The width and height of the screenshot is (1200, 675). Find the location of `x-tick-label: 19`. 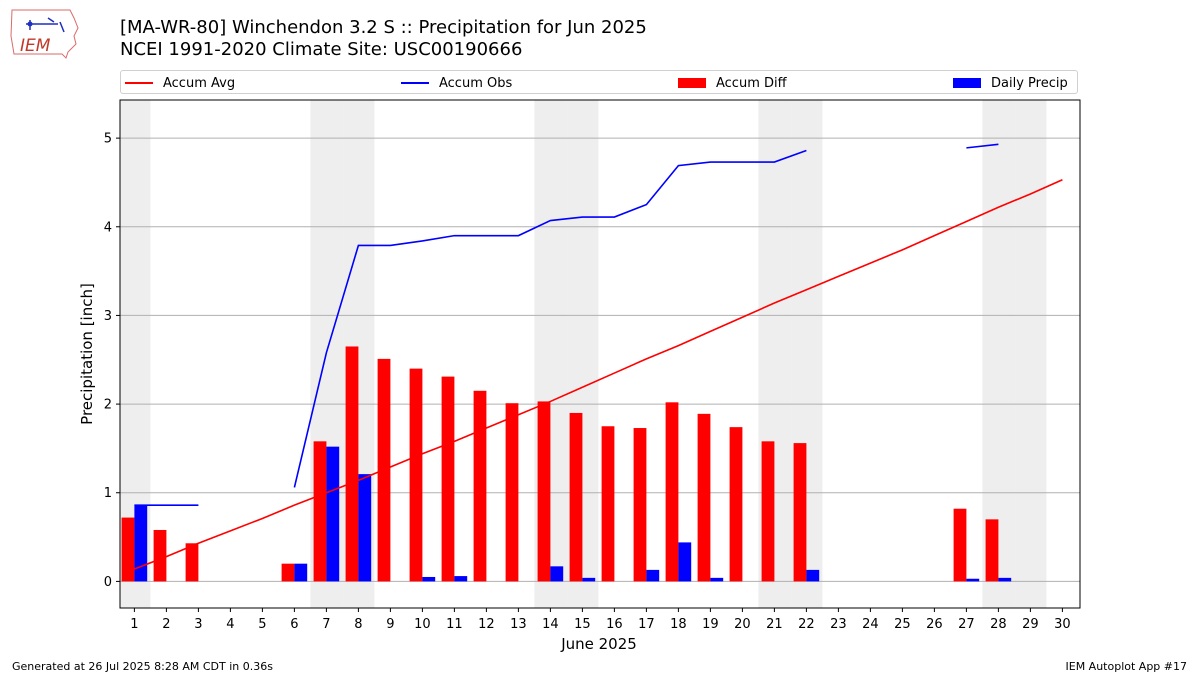

x-tick-label: 19 is located at coordinates (710, 624).